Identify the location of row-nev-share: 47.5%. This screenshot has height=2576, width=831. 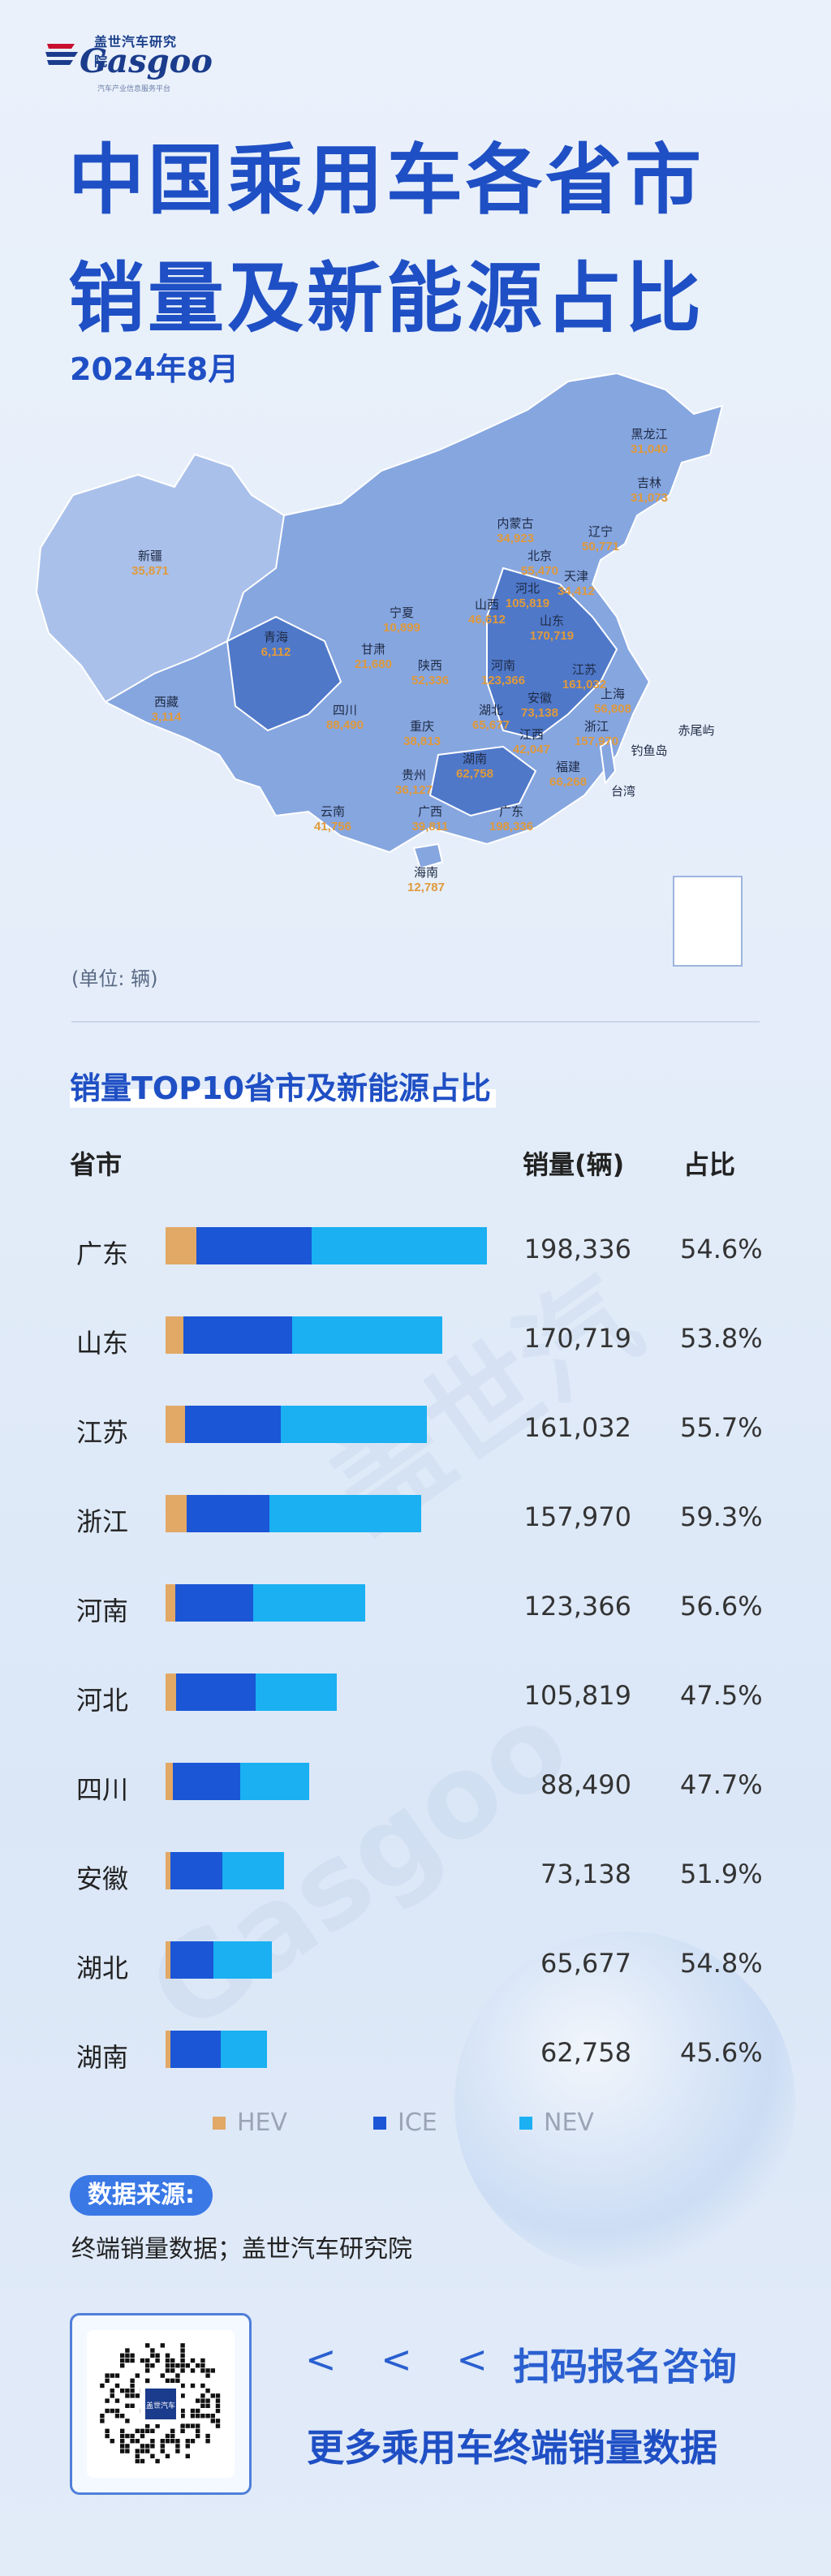
(721, 1695).